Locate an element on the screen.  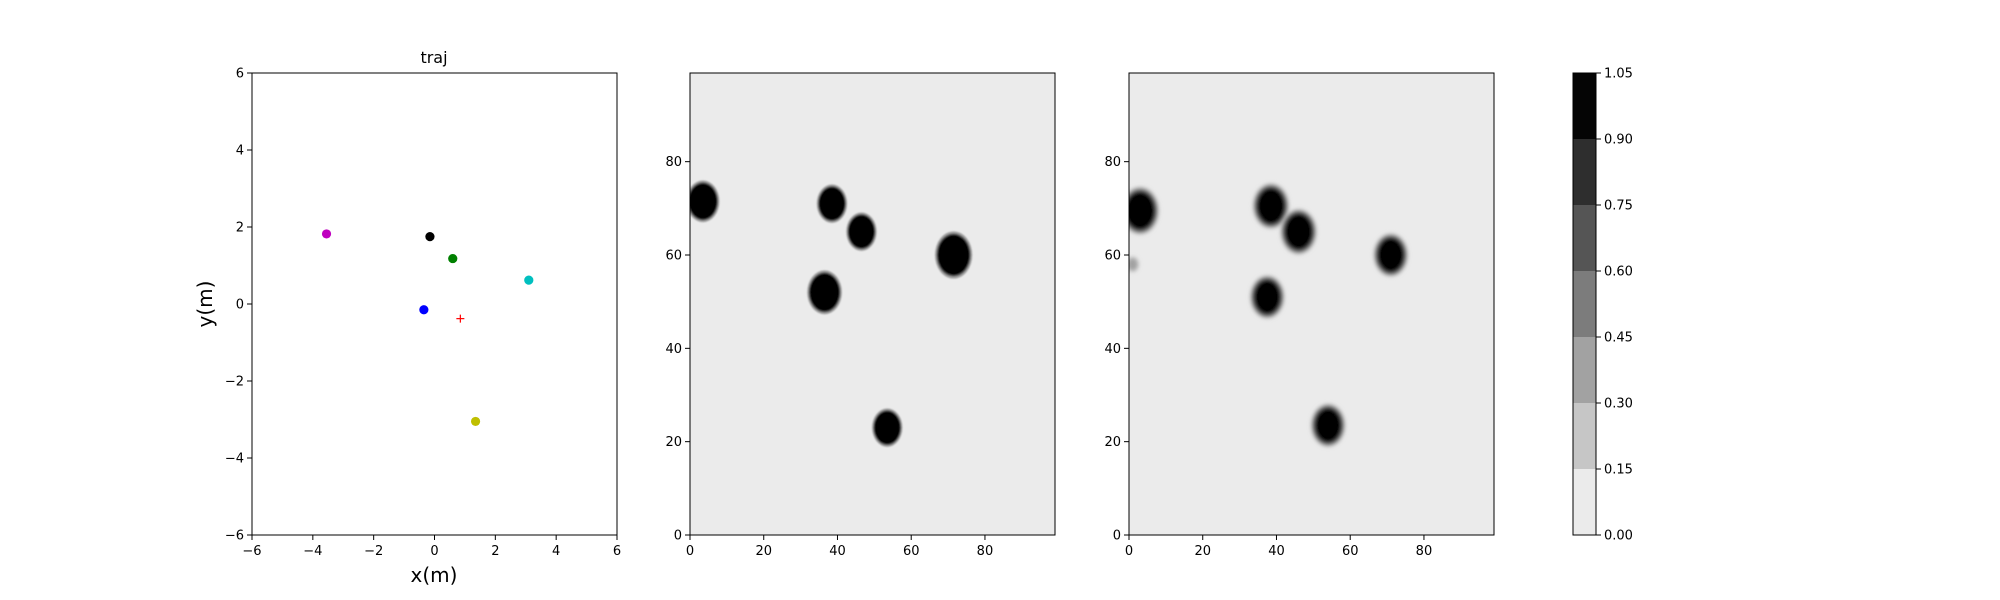
scatter-points is located at coordinates (427, 328).